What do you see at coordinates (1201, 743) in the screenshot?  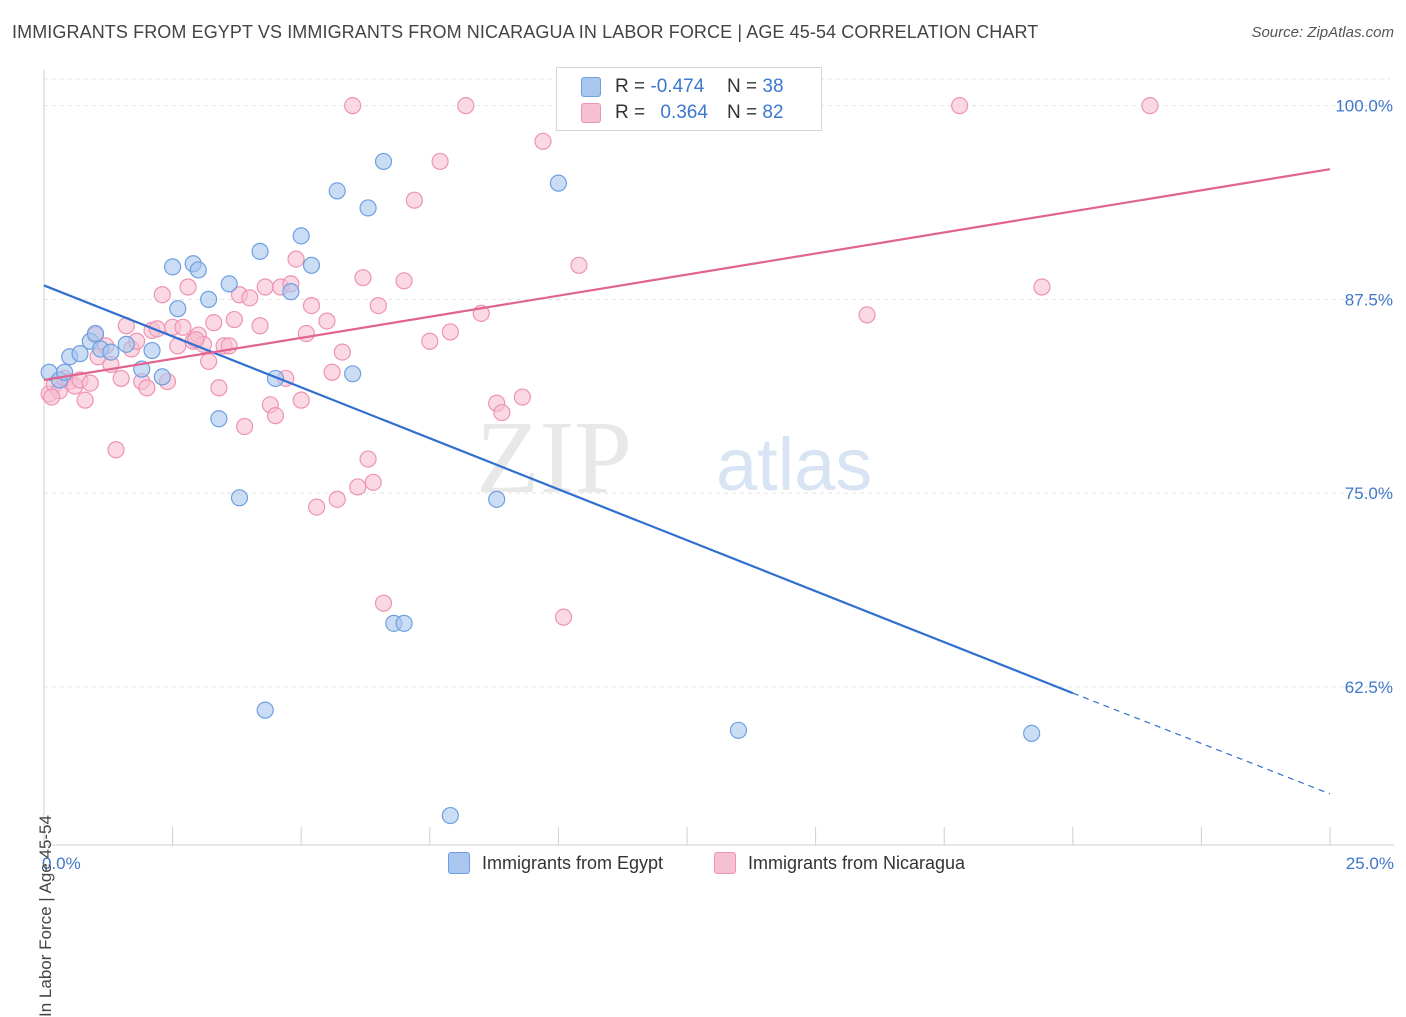 I see `egypt-trend-extension` at bounding box center [1201, 743].